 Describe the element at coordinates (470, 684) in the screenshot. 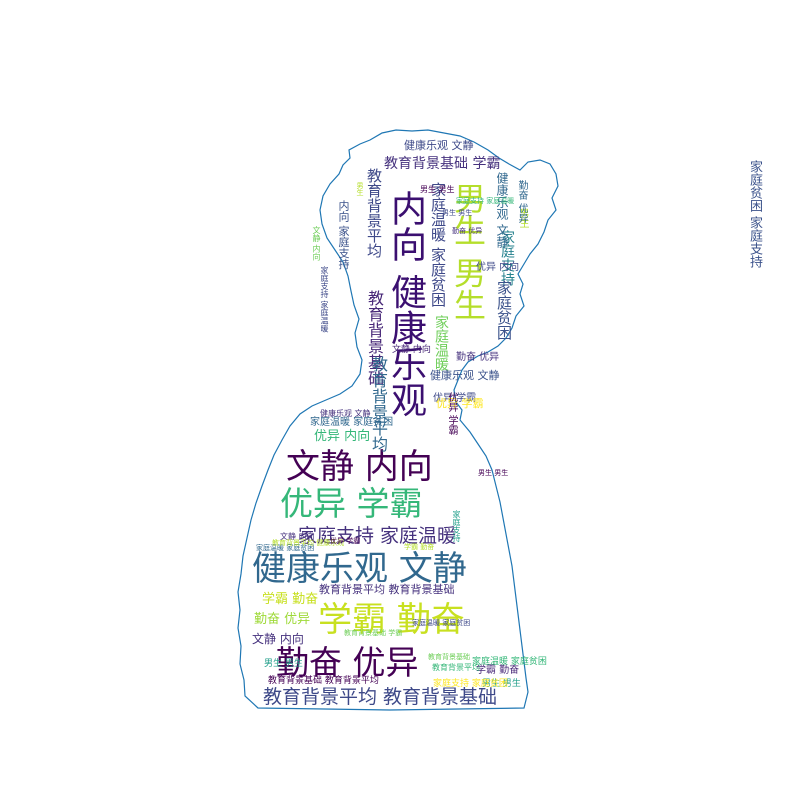

I see `word-40: 家庭支持 家庭贫困` at that location.